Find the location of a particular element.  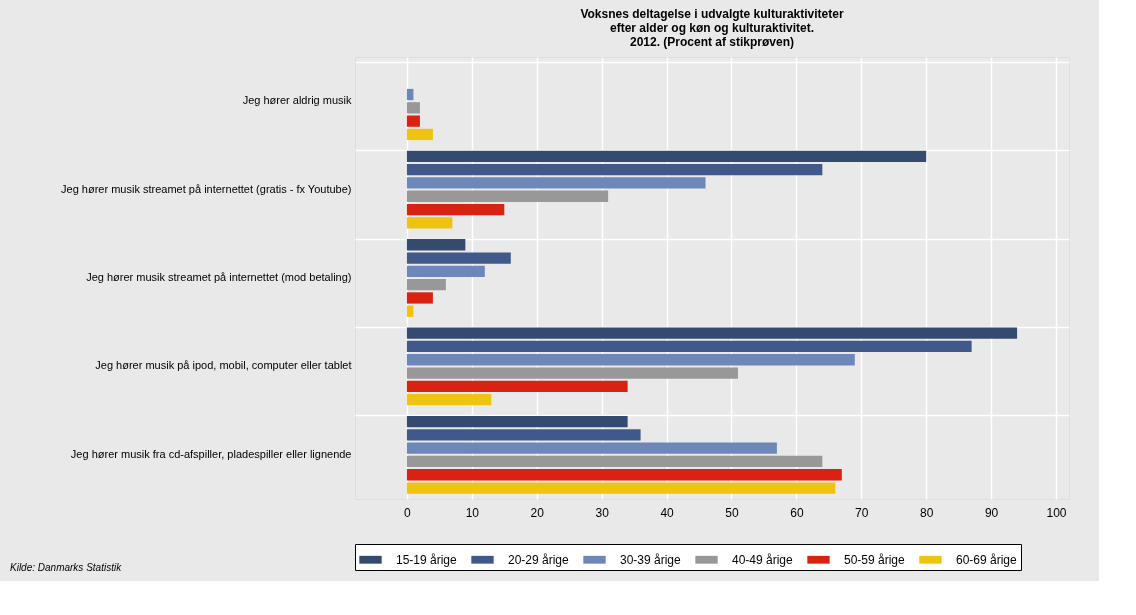

x-tick-label: 100 is located at coordinates (1056, 512).